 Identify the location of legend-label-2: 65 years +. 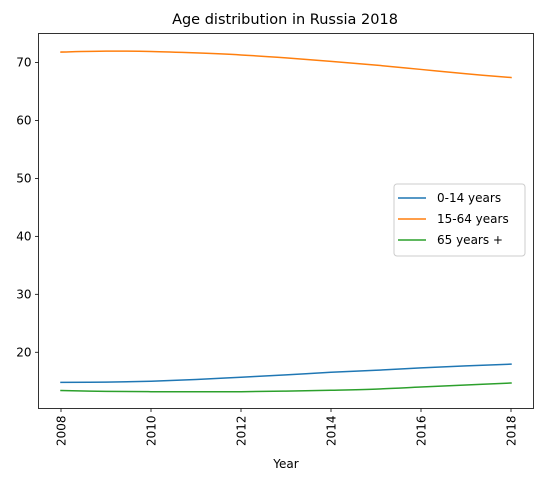
(470, 240).